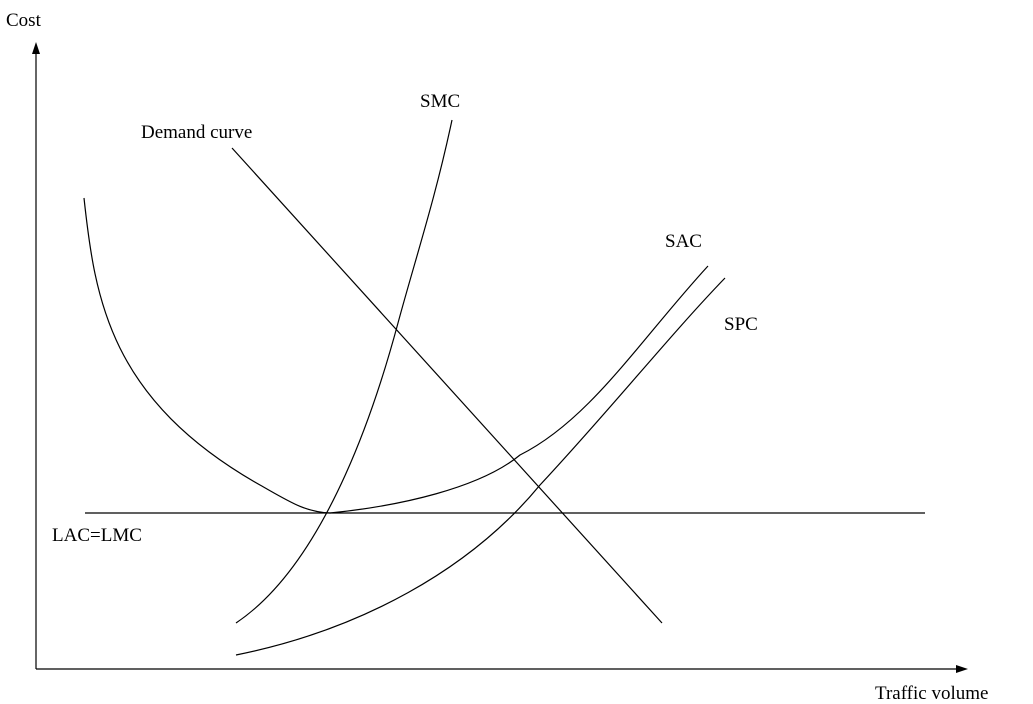  What do you see at coordinates (24, 20) in the screenshot?
I see `y-axis-label: Cost` at bounding box center [24, 20].